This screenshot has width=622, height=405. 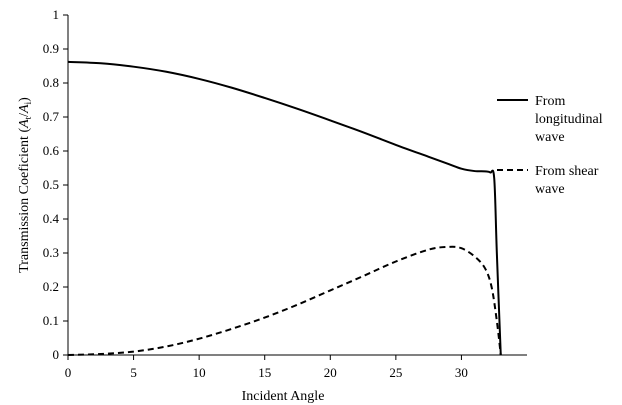 I want to click on y-axis-ticks: 0 0.1 0.2 0.3 0.4 0.5 0.6 0.7 0.8 0.9 1, so click(x=55, y=184).